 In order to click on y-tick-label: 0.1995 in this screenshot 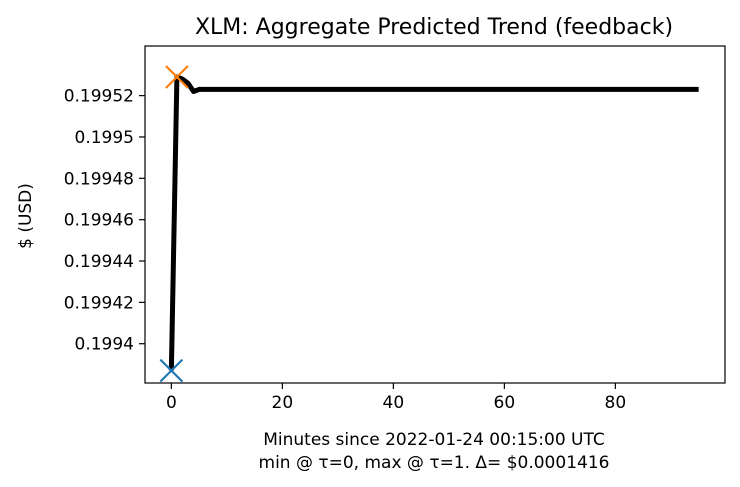, I will do `click(104, 138)`.